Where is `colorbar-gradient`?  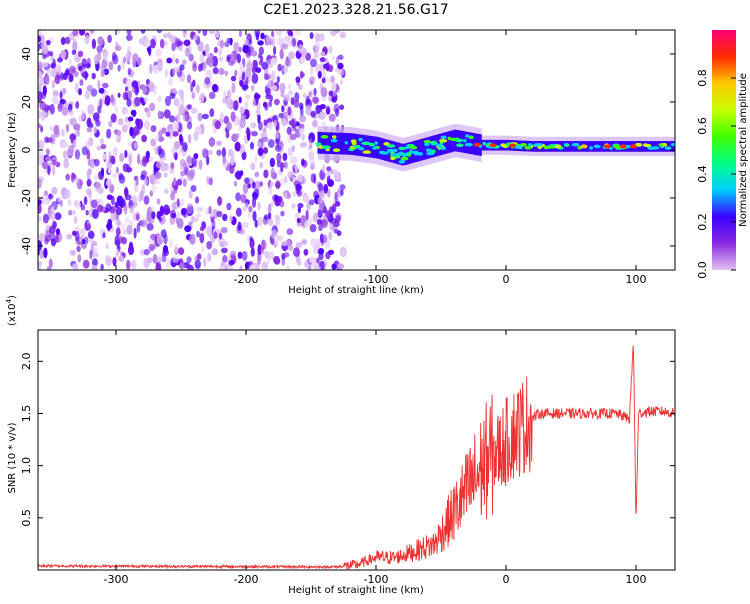 colorbar-gradient is located at coordinates (724, 150).